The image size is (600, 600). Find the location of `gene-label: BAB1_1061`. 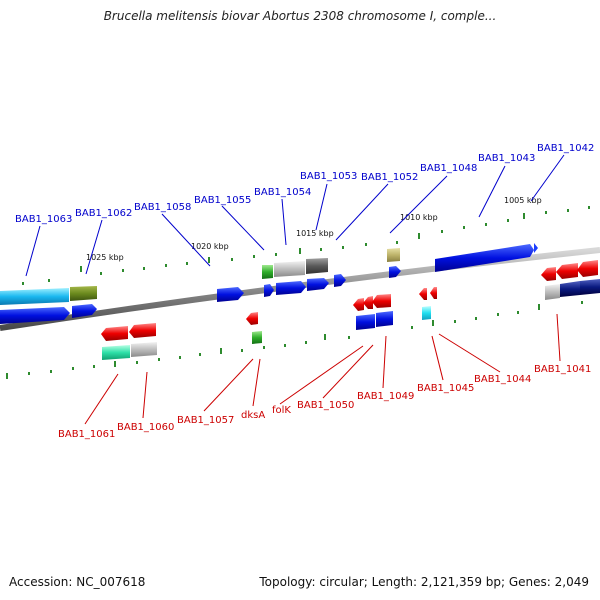

gene-label: BAB1_1061 is located at coordinates (86, 434).